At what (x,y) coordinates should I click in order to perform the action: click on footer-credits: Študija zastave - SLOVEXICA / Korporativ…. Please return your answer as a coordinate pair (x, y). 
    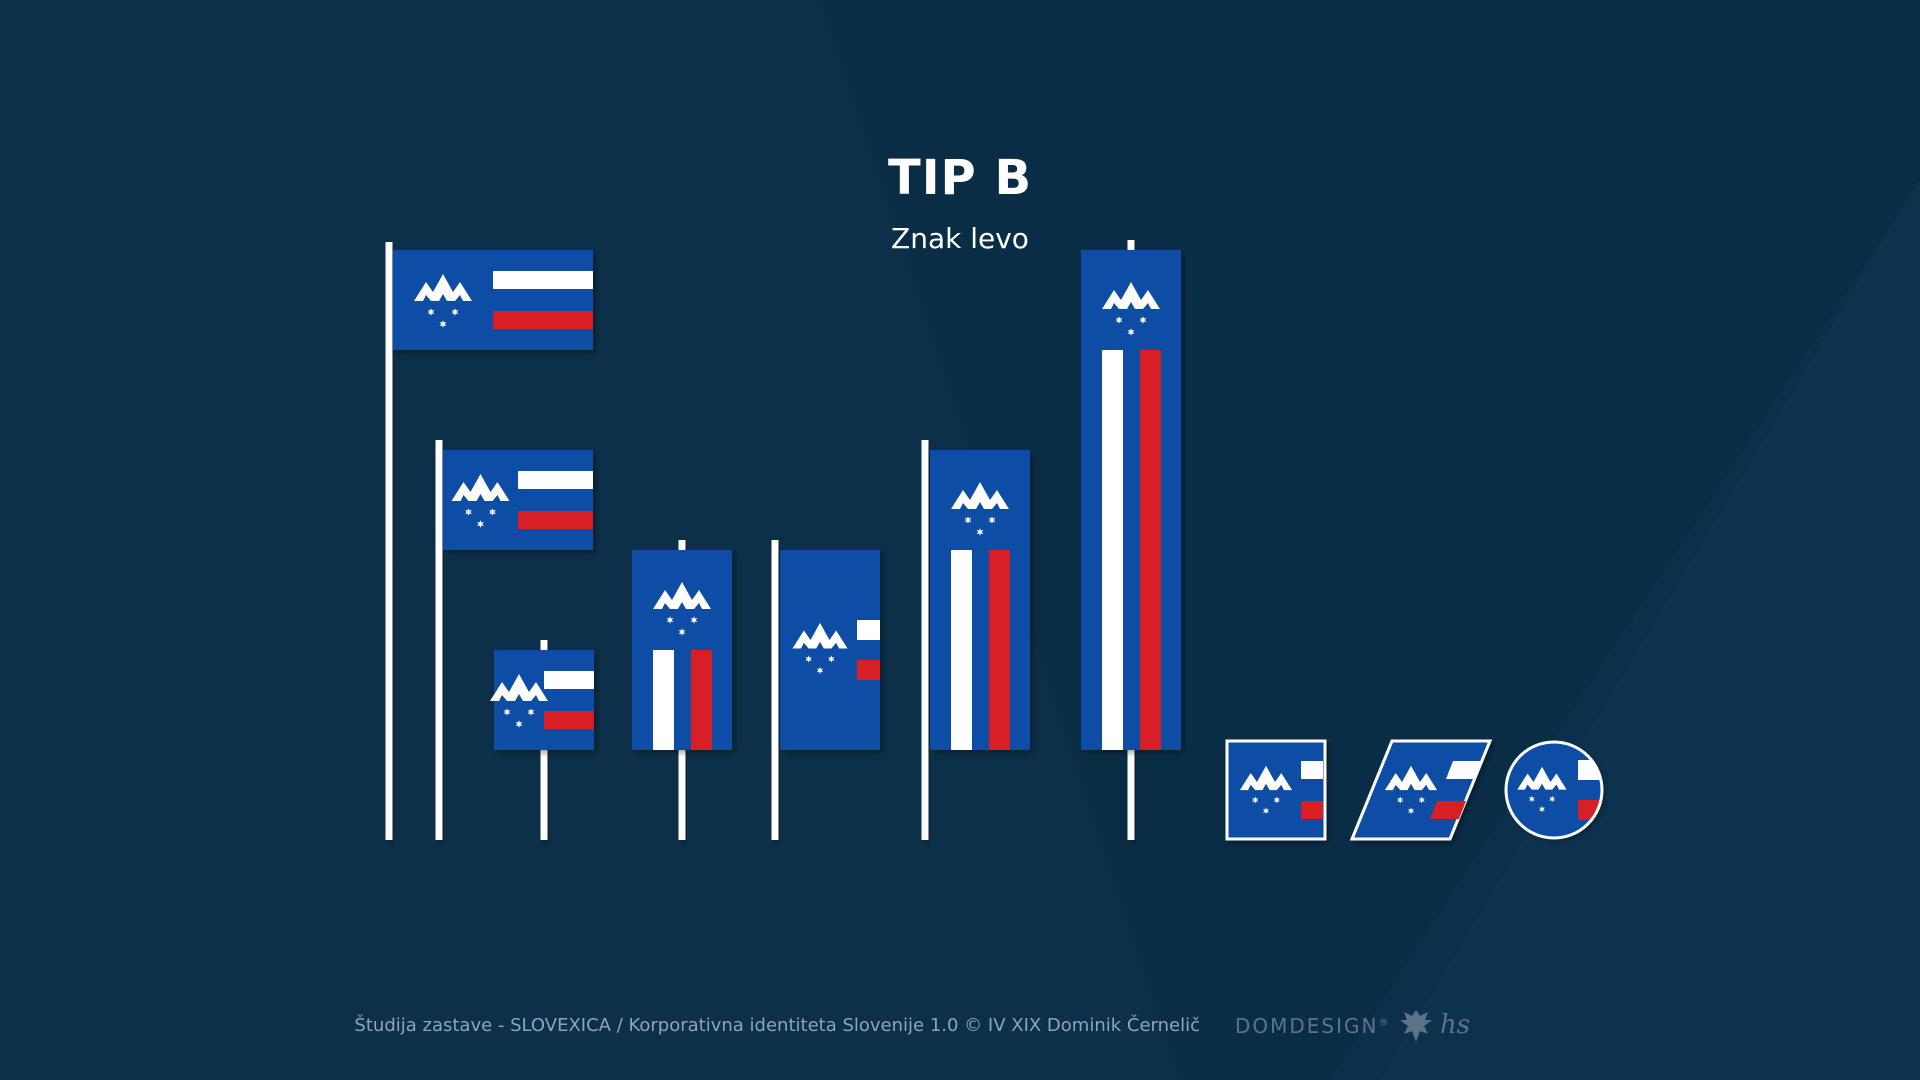
    Looking at the image, I should click on (777, 1025).